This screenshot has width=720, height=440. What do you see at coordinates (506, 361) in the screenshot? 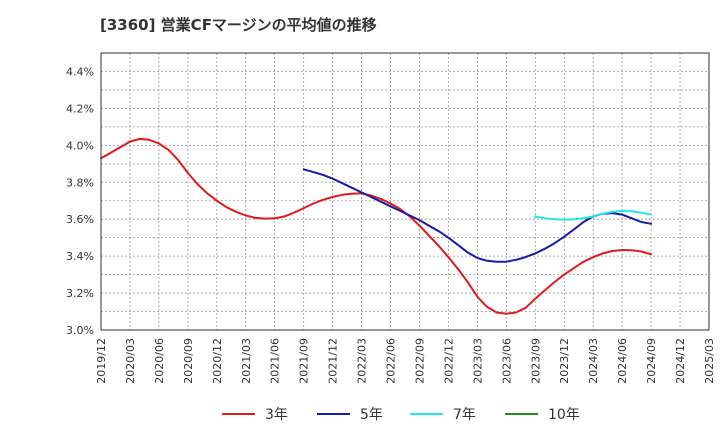
I see `x-tick-label: 2023/06` at bounding box center [506, 361].